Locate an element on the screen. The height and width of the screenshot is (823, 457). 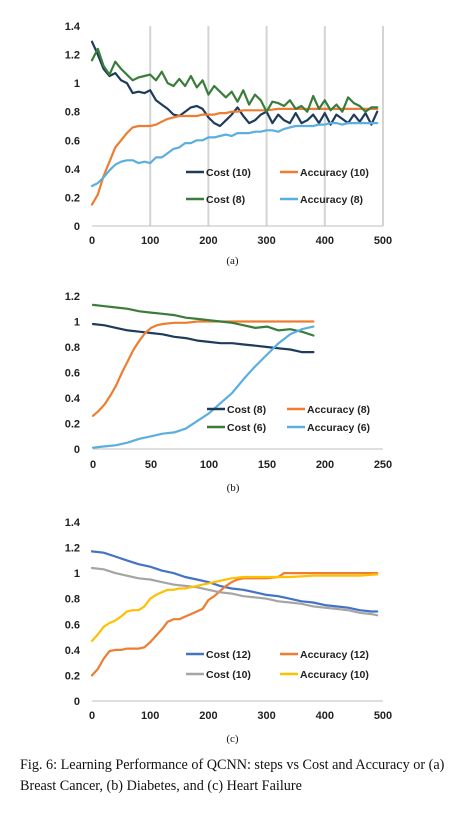
legend-label: Cost (12) is located at coordinates (228, 655).